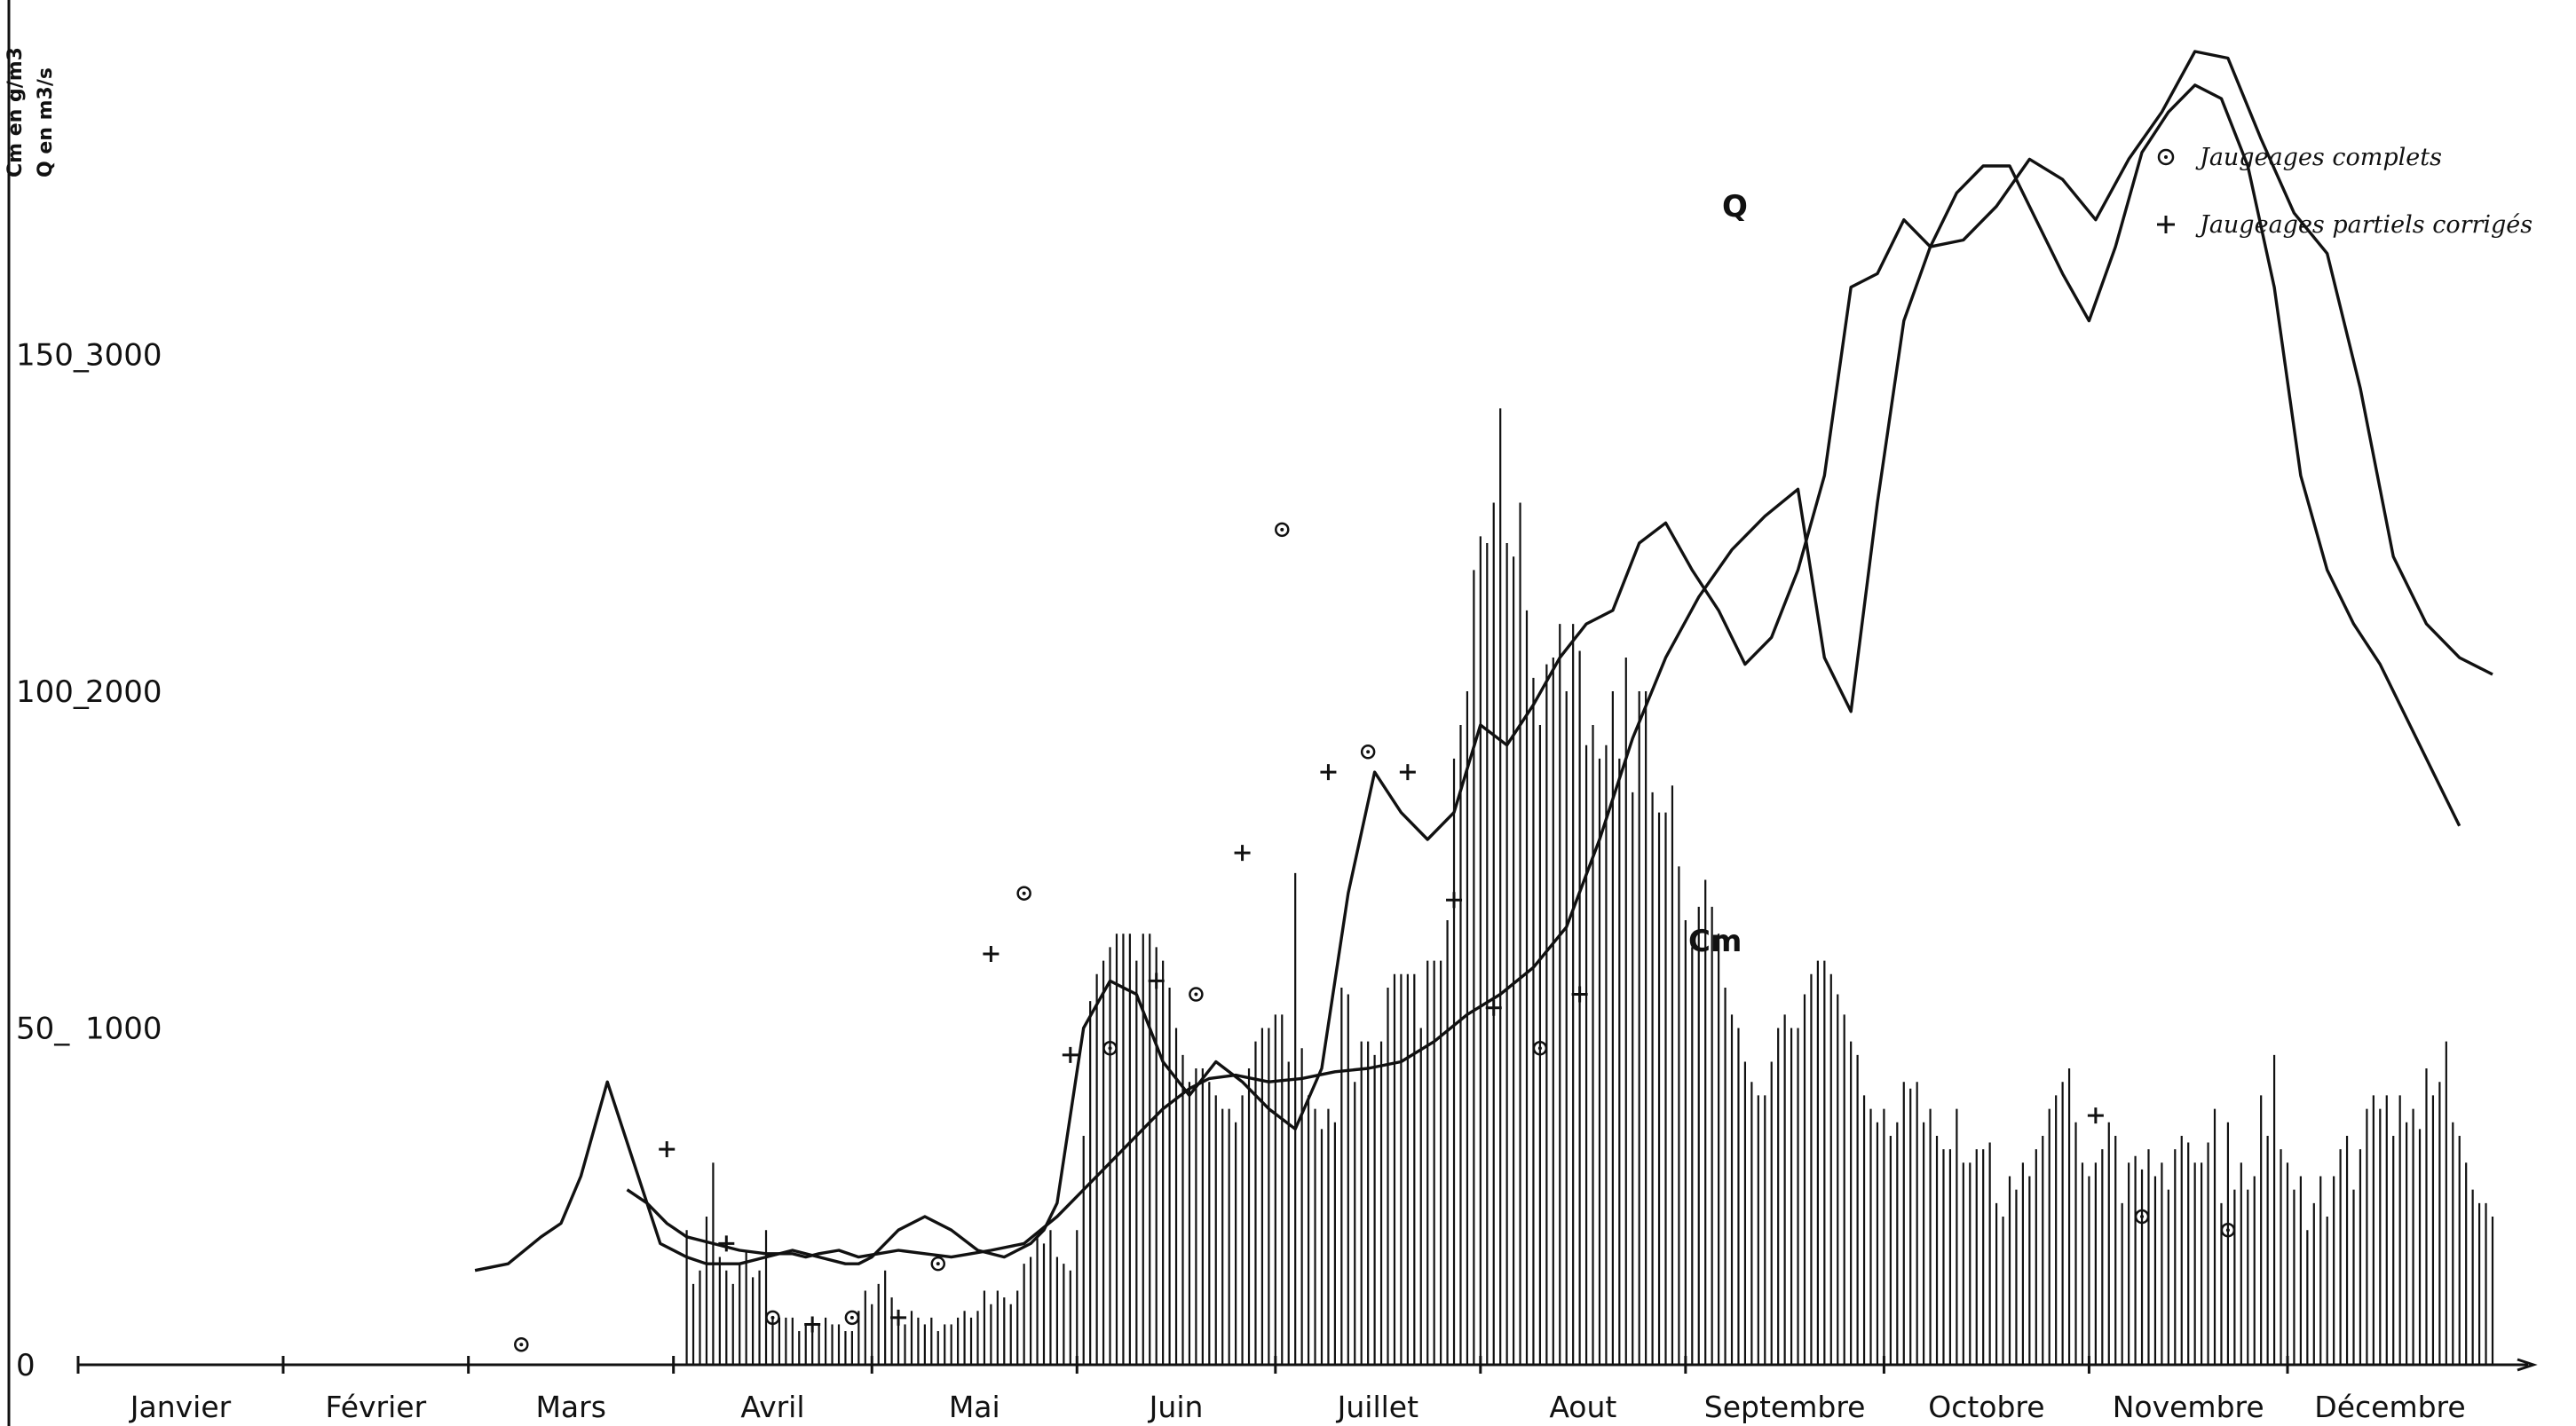 This screenshot has width=2576, height=1426. I want to click on y-tick-label-cm: 50_, so click(43, 1029).